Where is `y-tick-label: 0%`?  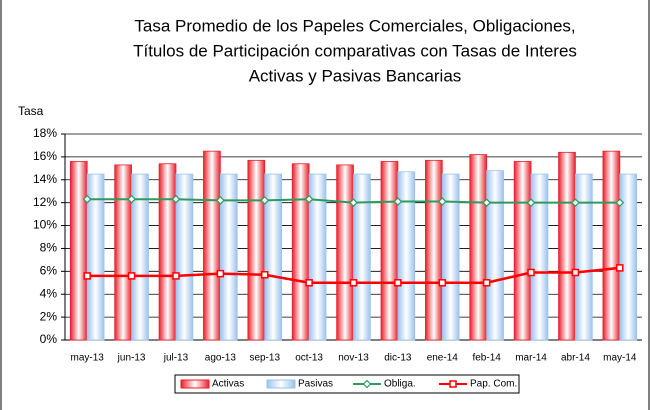 y-tick-label: 0% is located at coordinates (49, 339).